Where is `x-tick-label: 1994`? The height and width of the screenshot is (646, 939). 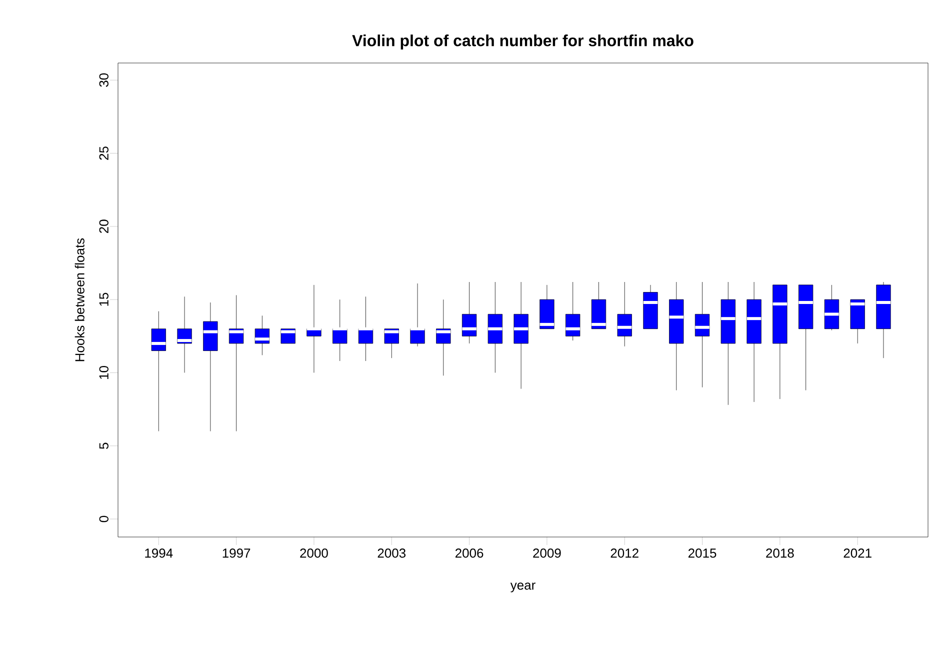
x-tick-label: 1994 is located at coordinates (159, 553).